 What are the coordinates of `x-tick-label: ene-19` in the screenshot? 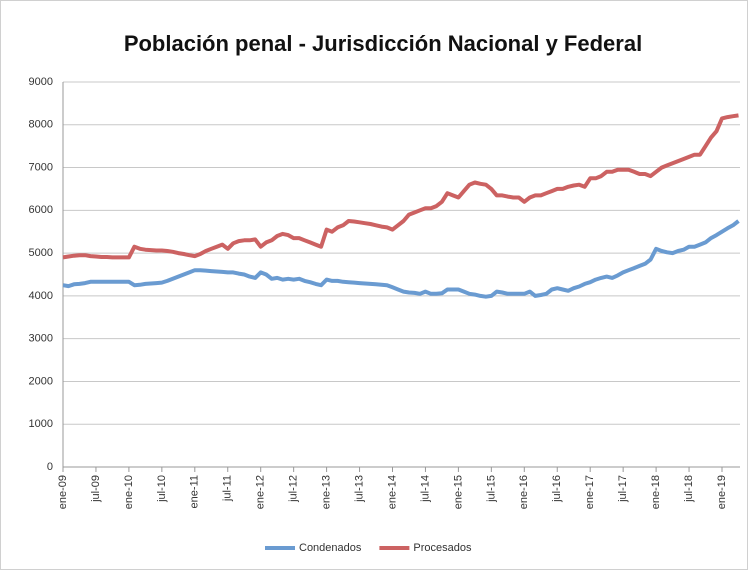 It's located at (722, 492).